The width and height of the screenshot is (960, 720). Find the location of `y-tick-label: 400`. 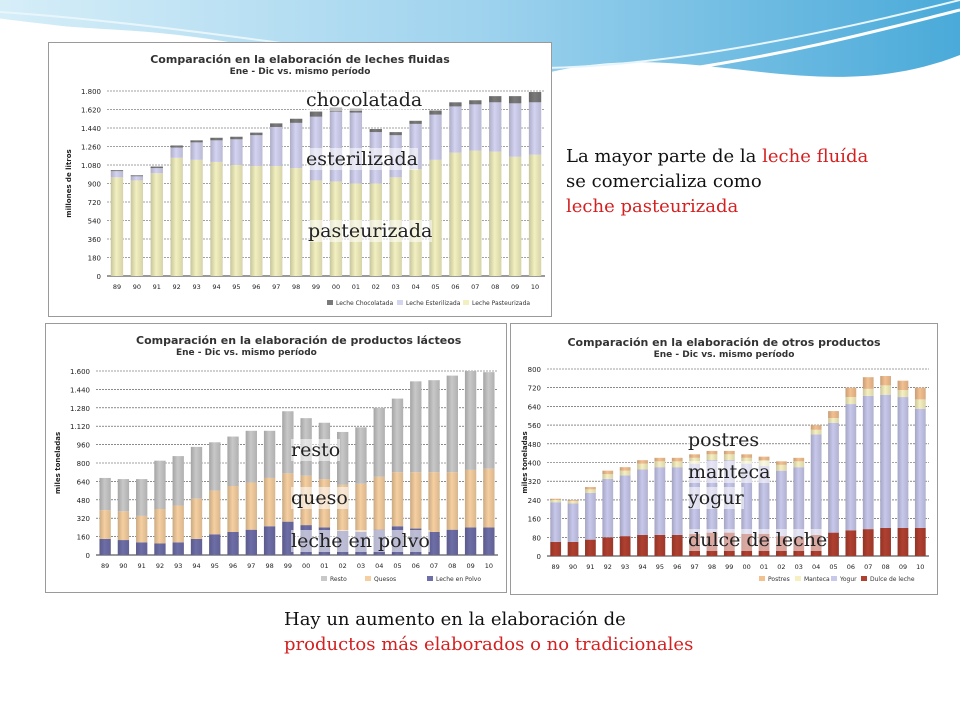

y-tick-label: 400 is located at coordinates (534, 464).